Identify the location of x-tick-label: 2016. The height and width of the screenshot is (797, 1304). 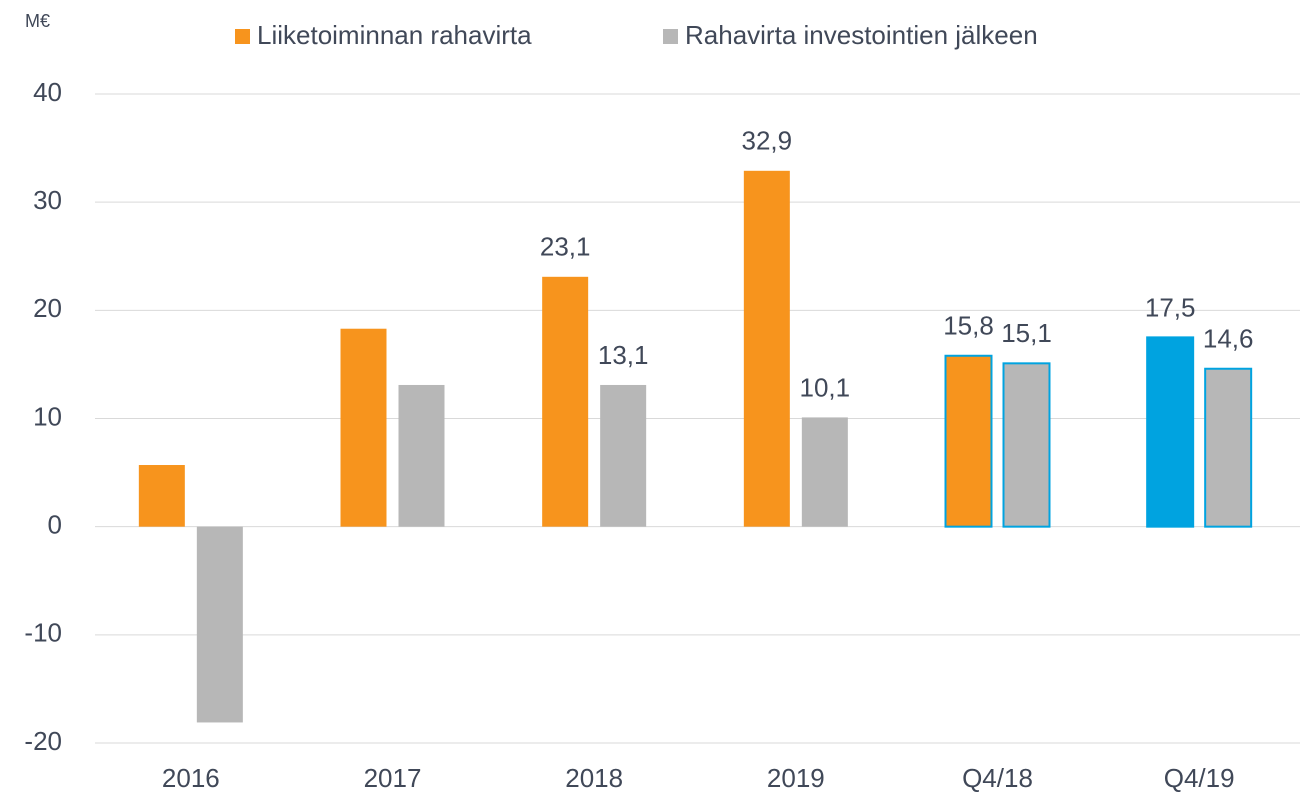
(191, 778).